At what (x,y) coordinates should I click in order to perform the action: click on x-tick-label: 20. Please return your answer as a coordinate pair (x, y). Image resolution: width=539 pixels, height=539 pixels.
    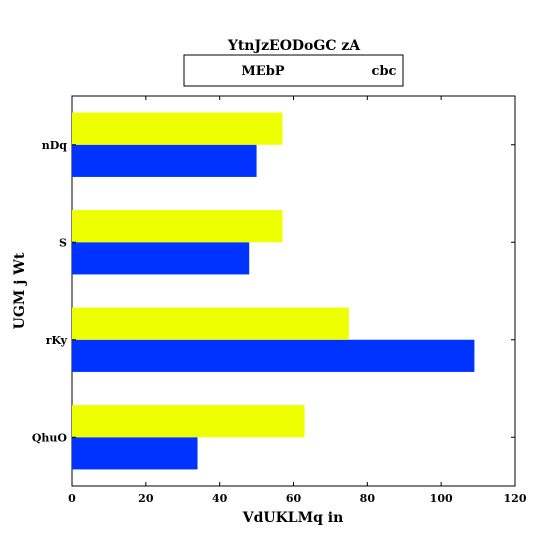
    Looking at the image, I should click on (146, 498).